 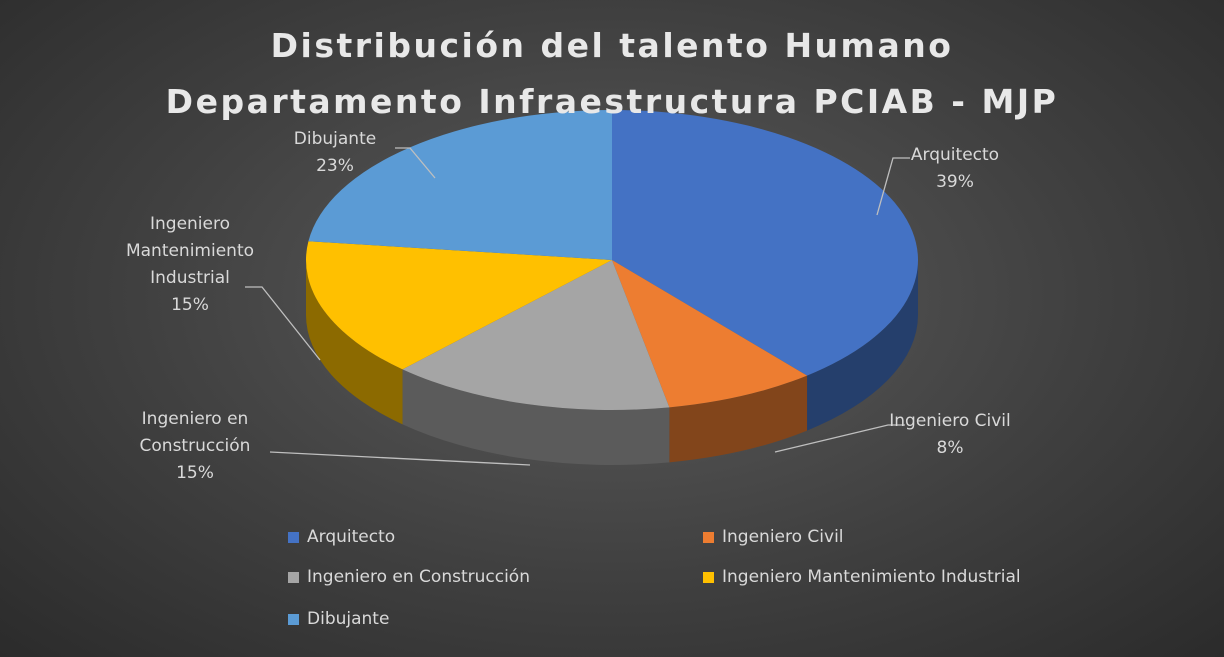 What do you see at coordinates (955, 169) in the screenshot?
I see `data-label: Arquitecto 39%` at bounding box center [955, 169].